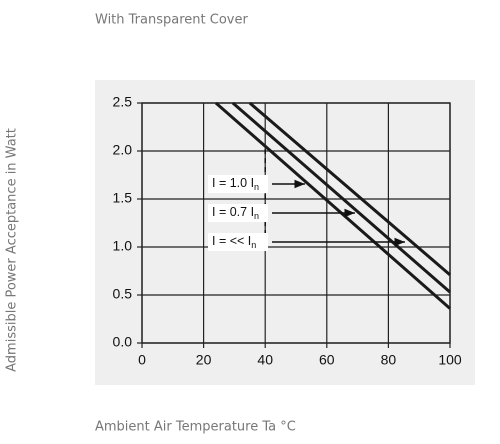  I want to click on x-tick-label: 0, so click(142, 360).